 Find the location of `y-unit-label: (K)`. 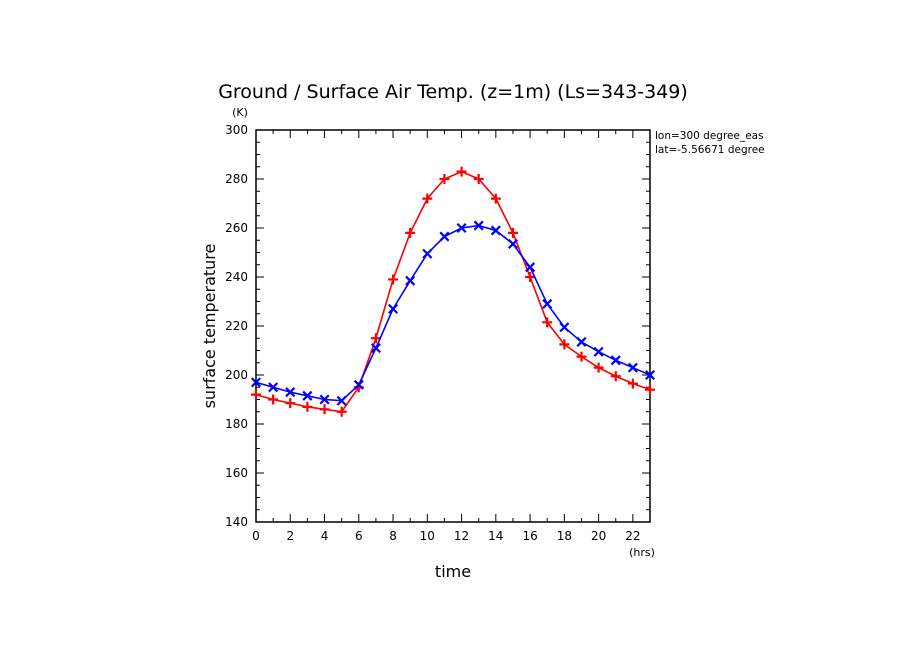

y-unit-label: (K) is located at coordinates (240, 112).